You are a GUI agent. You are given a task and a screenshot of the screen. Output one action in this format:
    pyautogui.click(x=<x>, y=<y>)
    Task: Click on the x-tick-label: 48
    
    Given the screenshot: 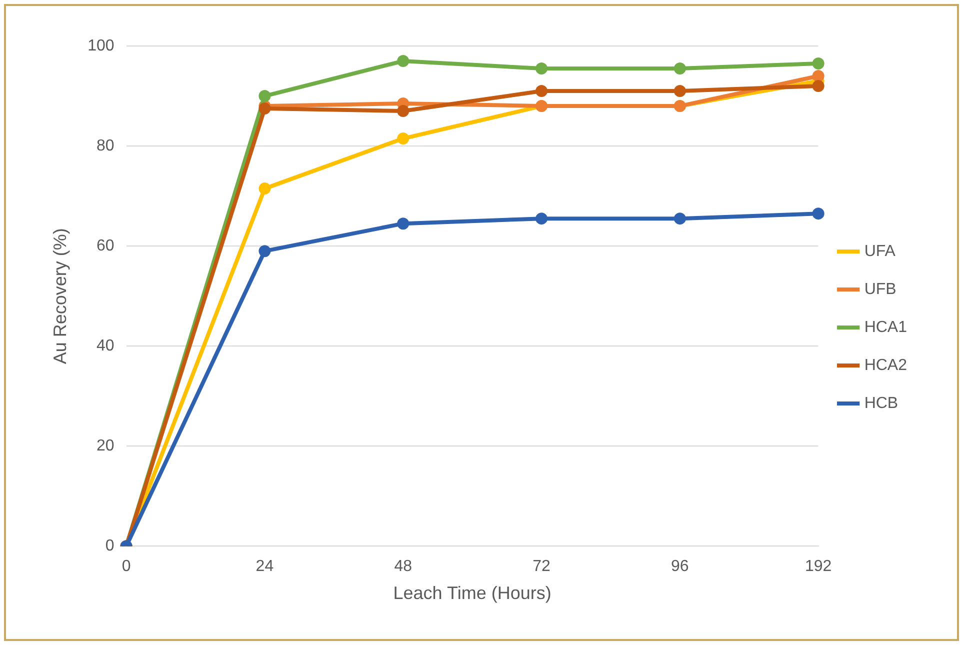 What is the action you would take?
    pyautogui.click(x=403, y=567)
    